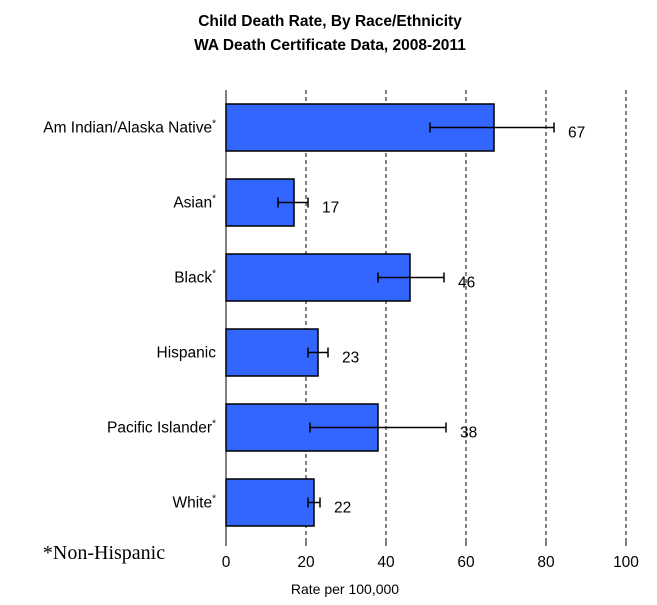  Describe the element at coordinates (306, 562) in the screenshot. I see `x-tick-label-20: 20` at that location.